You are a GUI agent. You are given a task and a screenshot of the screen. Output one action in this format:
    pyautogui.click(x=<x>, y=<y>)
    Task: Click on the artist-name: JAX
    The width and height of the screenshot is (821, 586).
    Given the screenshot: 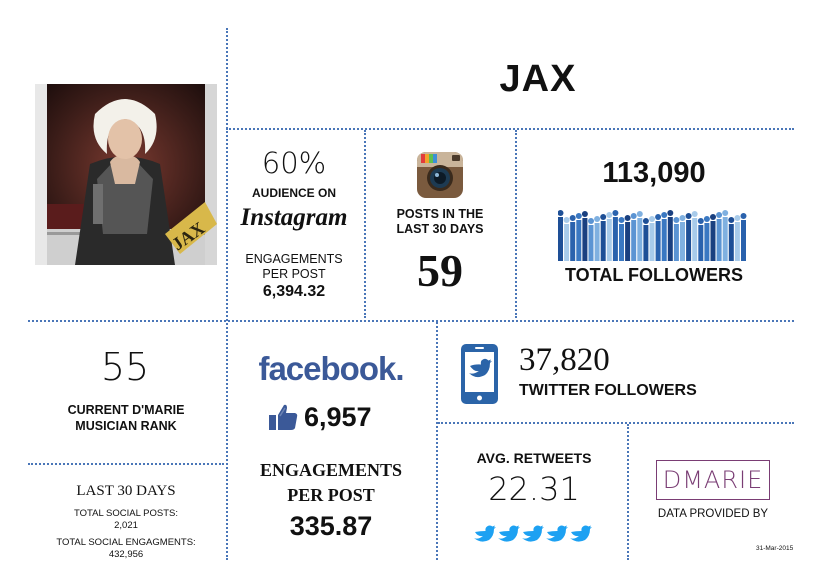 What is the action you would take?
    pyautogui.click(x=538, y=79)
    